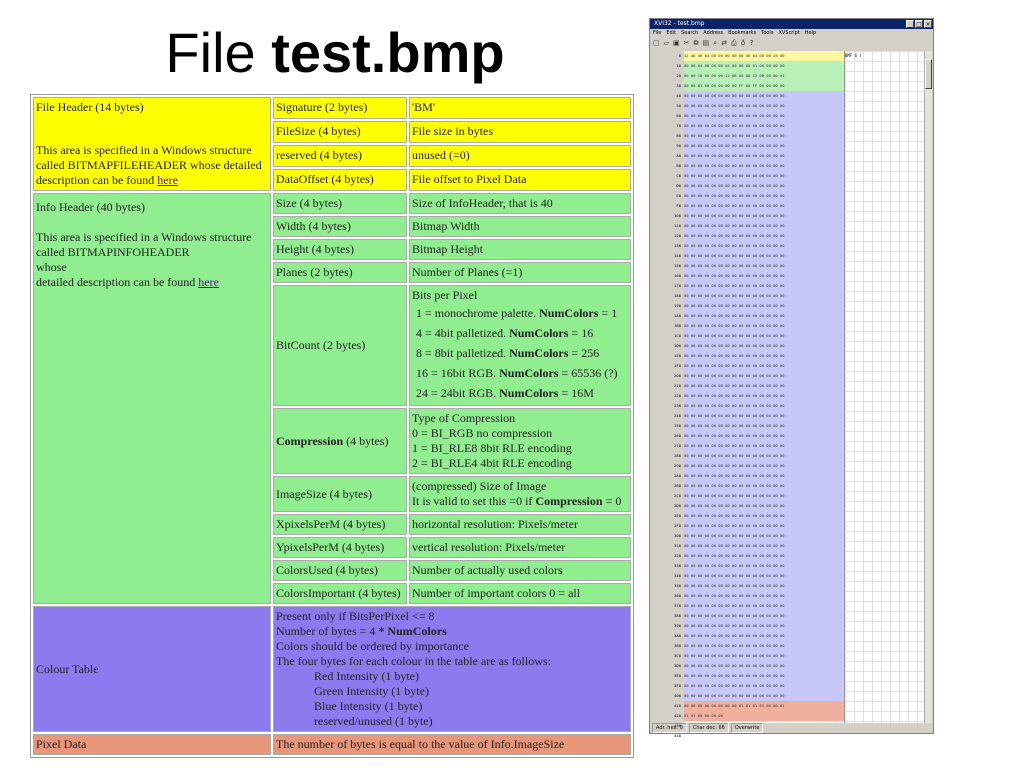  Describe the element at coordinates (733, 43) in the screenshot. I see `print-icon: ⎙` at that location.